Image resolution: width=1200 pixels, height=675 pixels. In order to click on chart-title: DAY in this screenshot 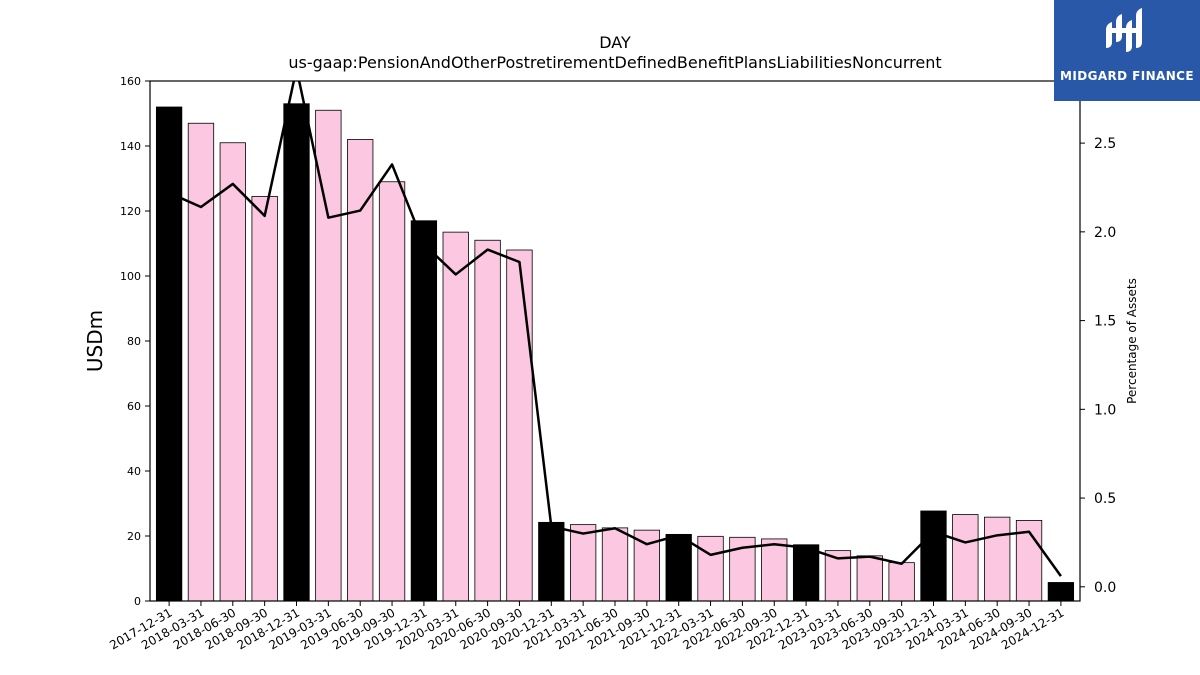, I will do `click(615, 42)`.